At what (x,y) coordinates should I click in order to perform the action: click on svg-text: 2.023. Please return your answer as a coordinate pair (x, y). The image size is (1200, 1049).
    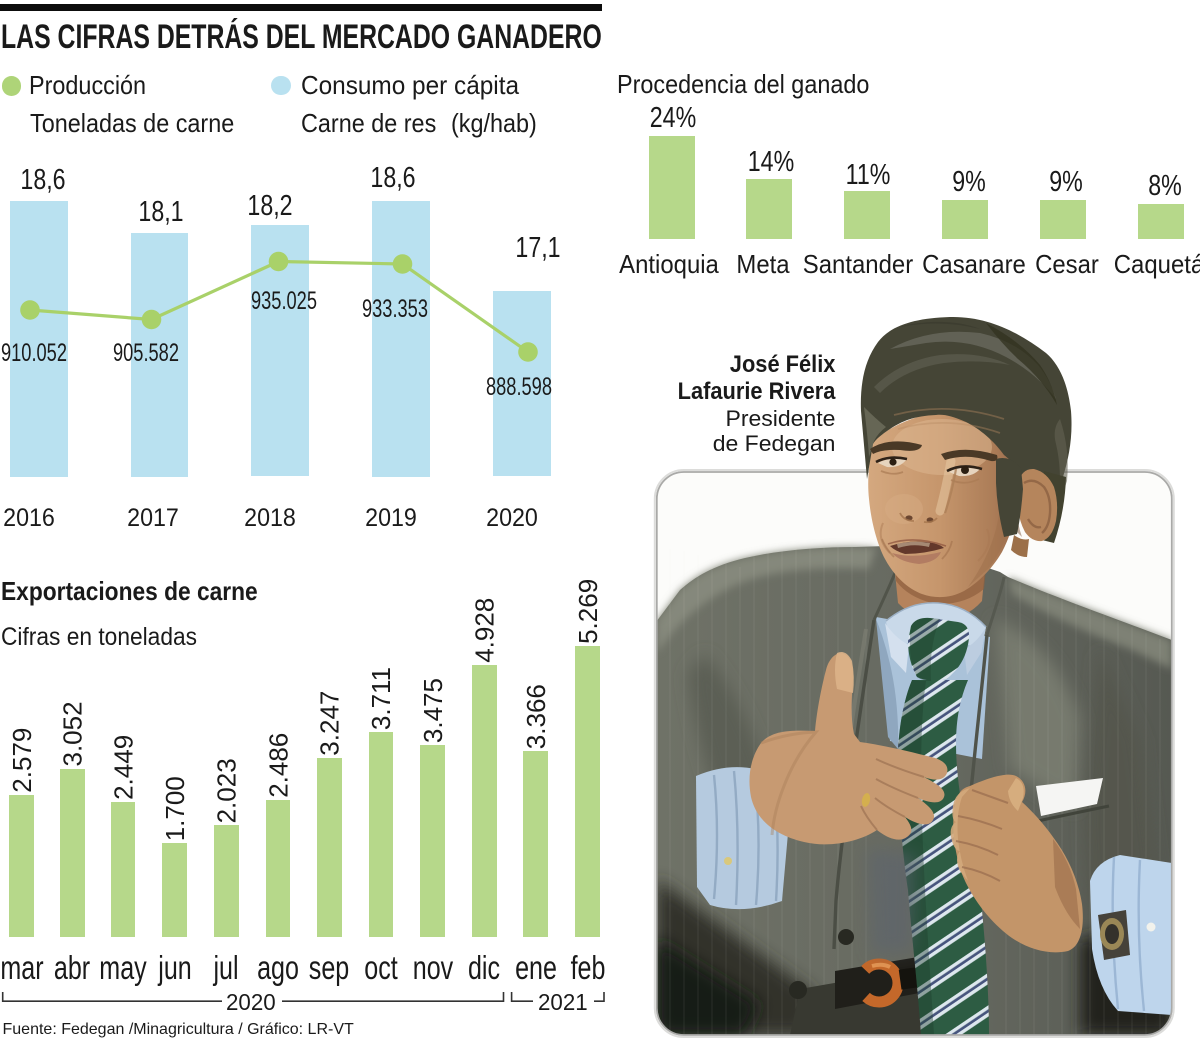
    Looking at the image, I should click on (227, 790).